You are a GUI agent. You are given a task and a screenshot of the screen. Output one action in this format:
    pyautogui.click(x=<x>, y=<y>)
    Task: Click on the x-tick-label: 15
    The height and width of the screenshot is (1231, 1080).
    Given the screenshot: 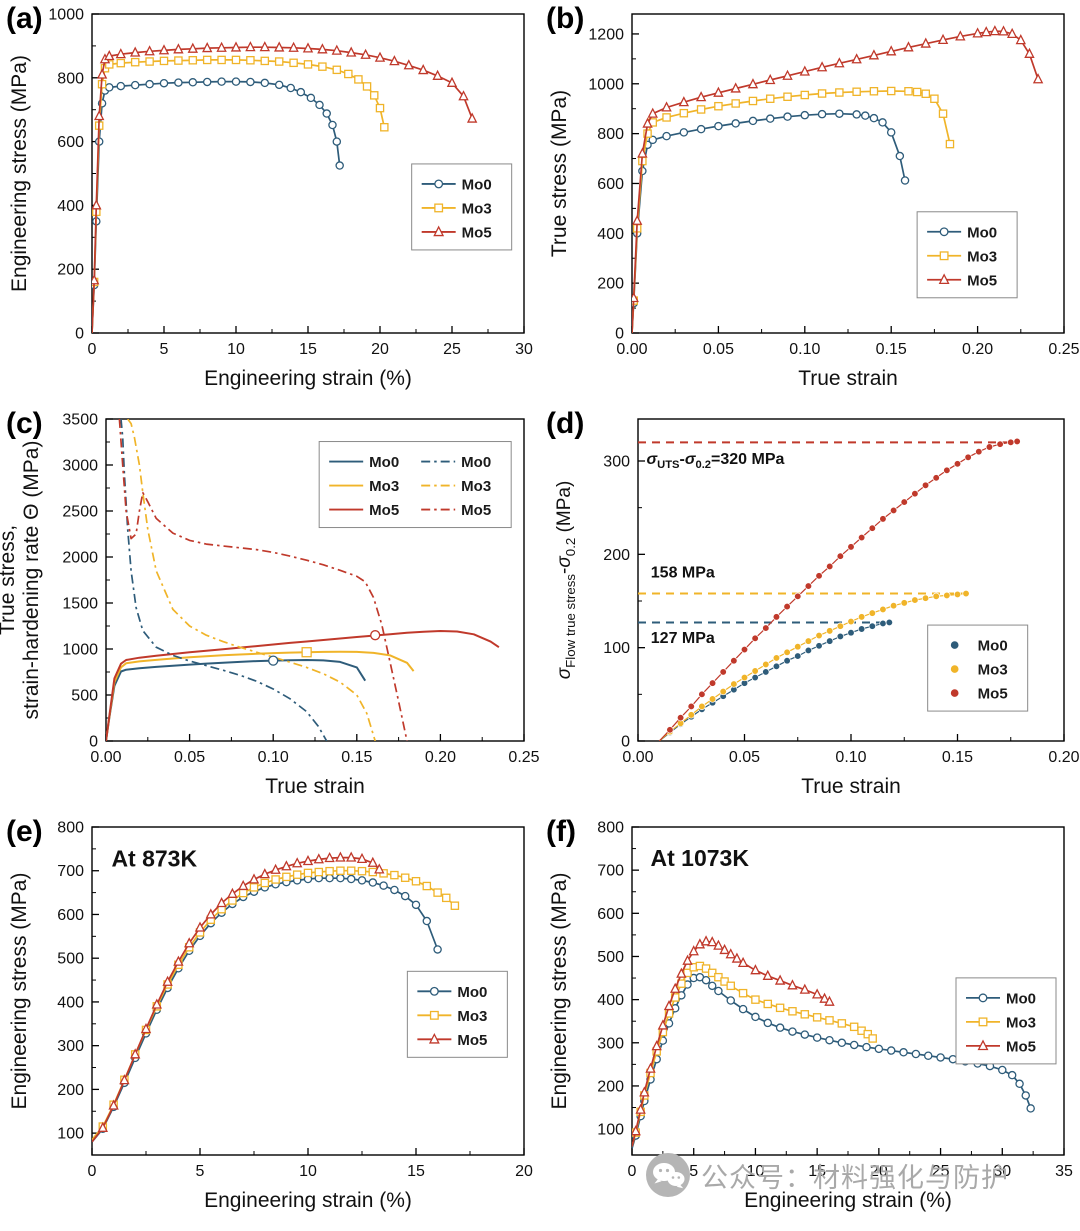 What is the action you would take?
    pyautogui.click(x=416, y=1171)
    